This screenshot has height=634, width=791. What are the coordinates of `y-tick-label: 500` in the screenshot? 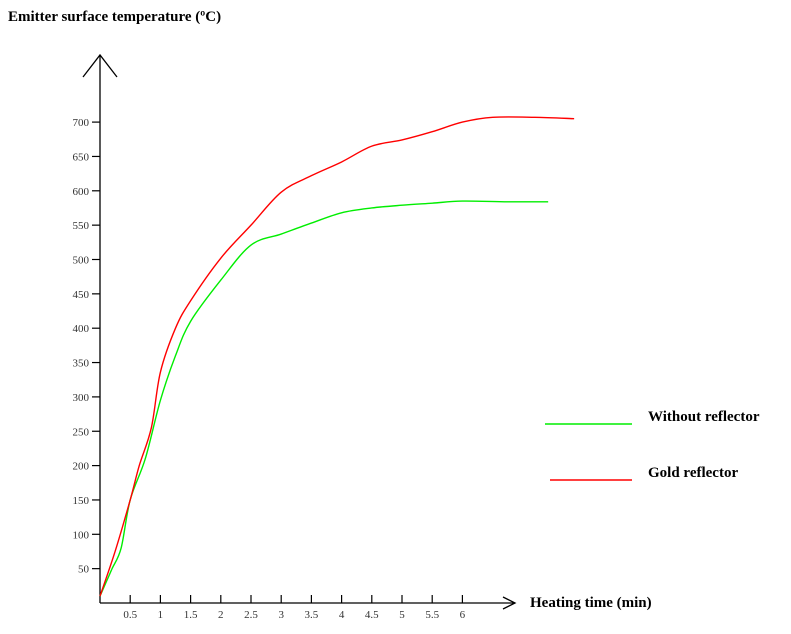 It's located at (81, 261).